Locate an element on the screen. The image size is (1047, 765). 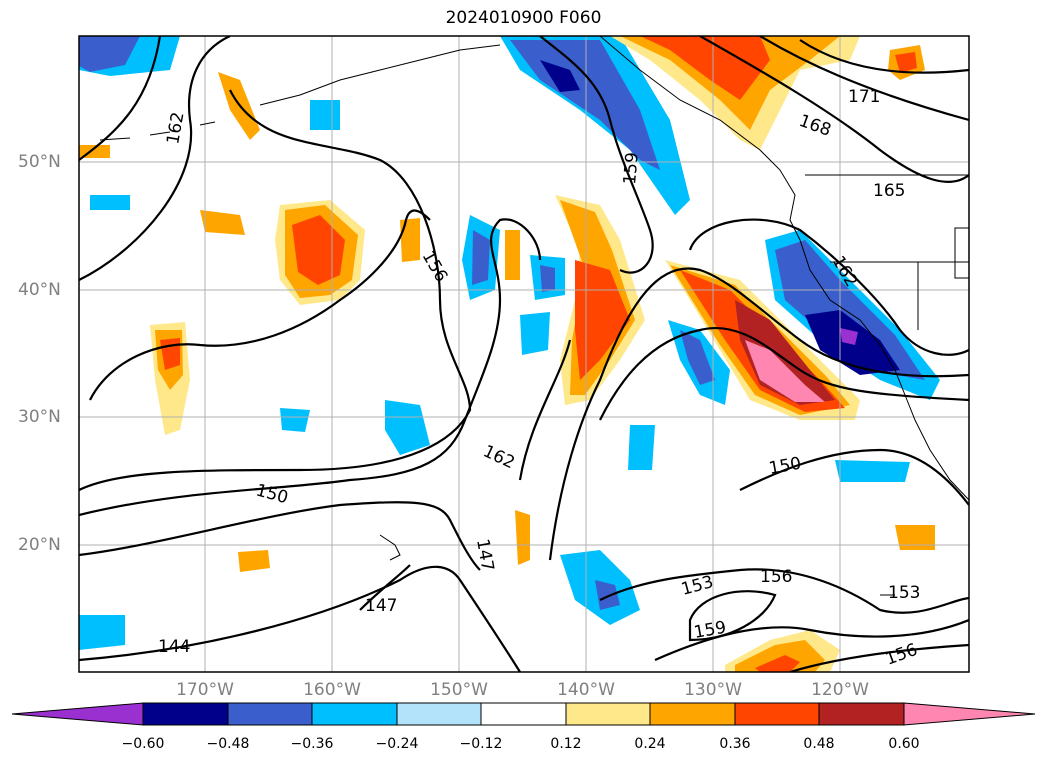
contour-label: 153 is located at coordinates (904, 593).